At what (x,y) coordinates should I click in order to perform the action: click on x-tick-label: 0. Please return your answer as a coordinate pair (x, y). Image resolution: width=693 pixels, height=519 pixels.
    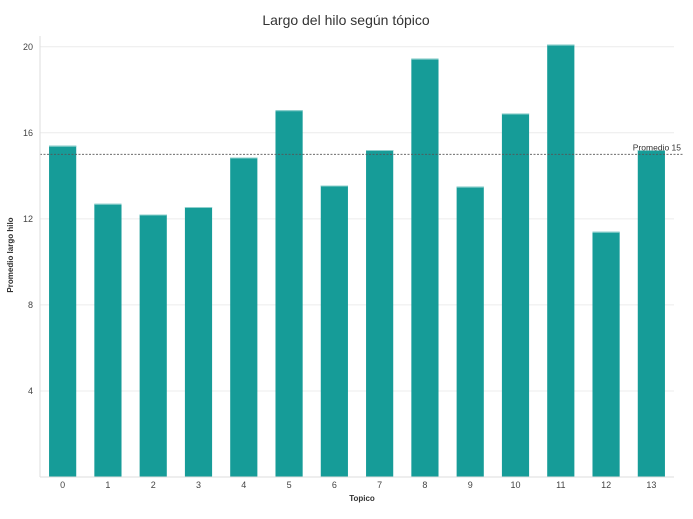
    Looking at the image, I should click on (62, 485).